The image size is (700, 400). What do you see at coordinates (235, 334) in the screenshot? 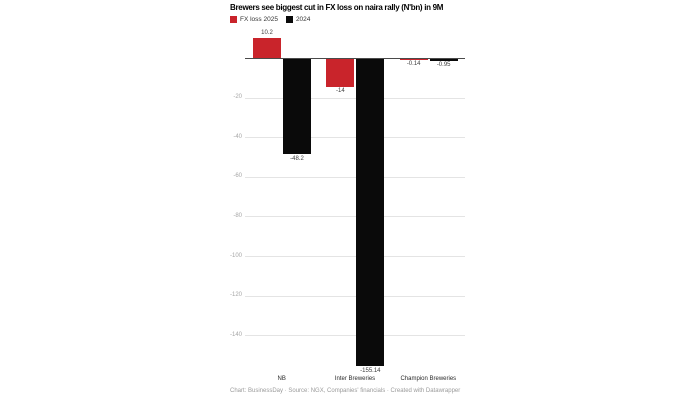
I see `y-tick-label: -140` at bounding box center [235, 334].